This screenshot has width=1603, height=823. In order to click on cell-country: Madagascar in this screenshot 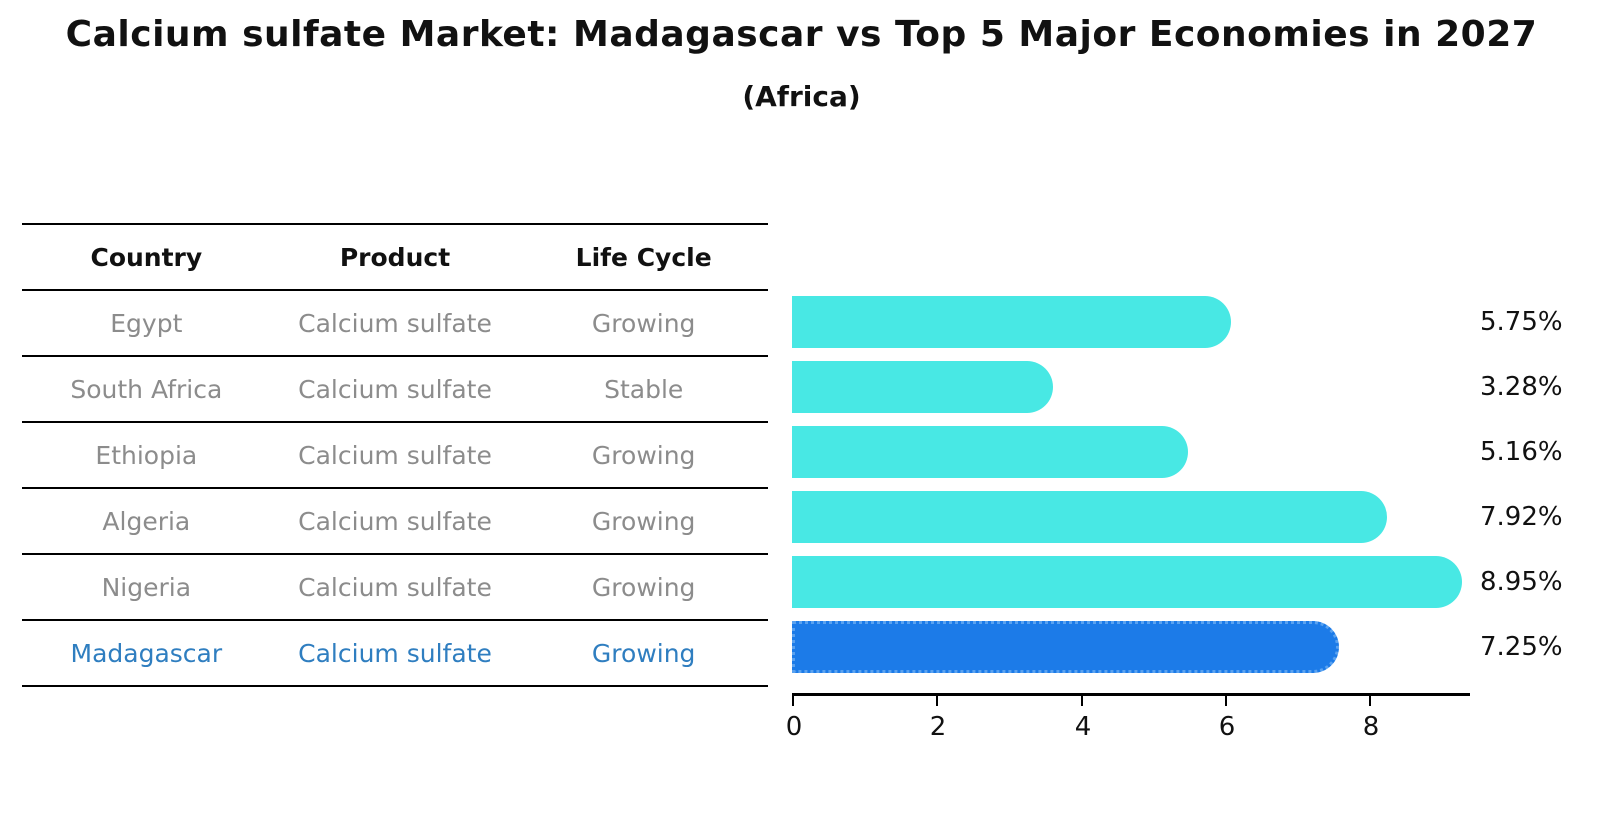, I will do `click(146, 653)`.